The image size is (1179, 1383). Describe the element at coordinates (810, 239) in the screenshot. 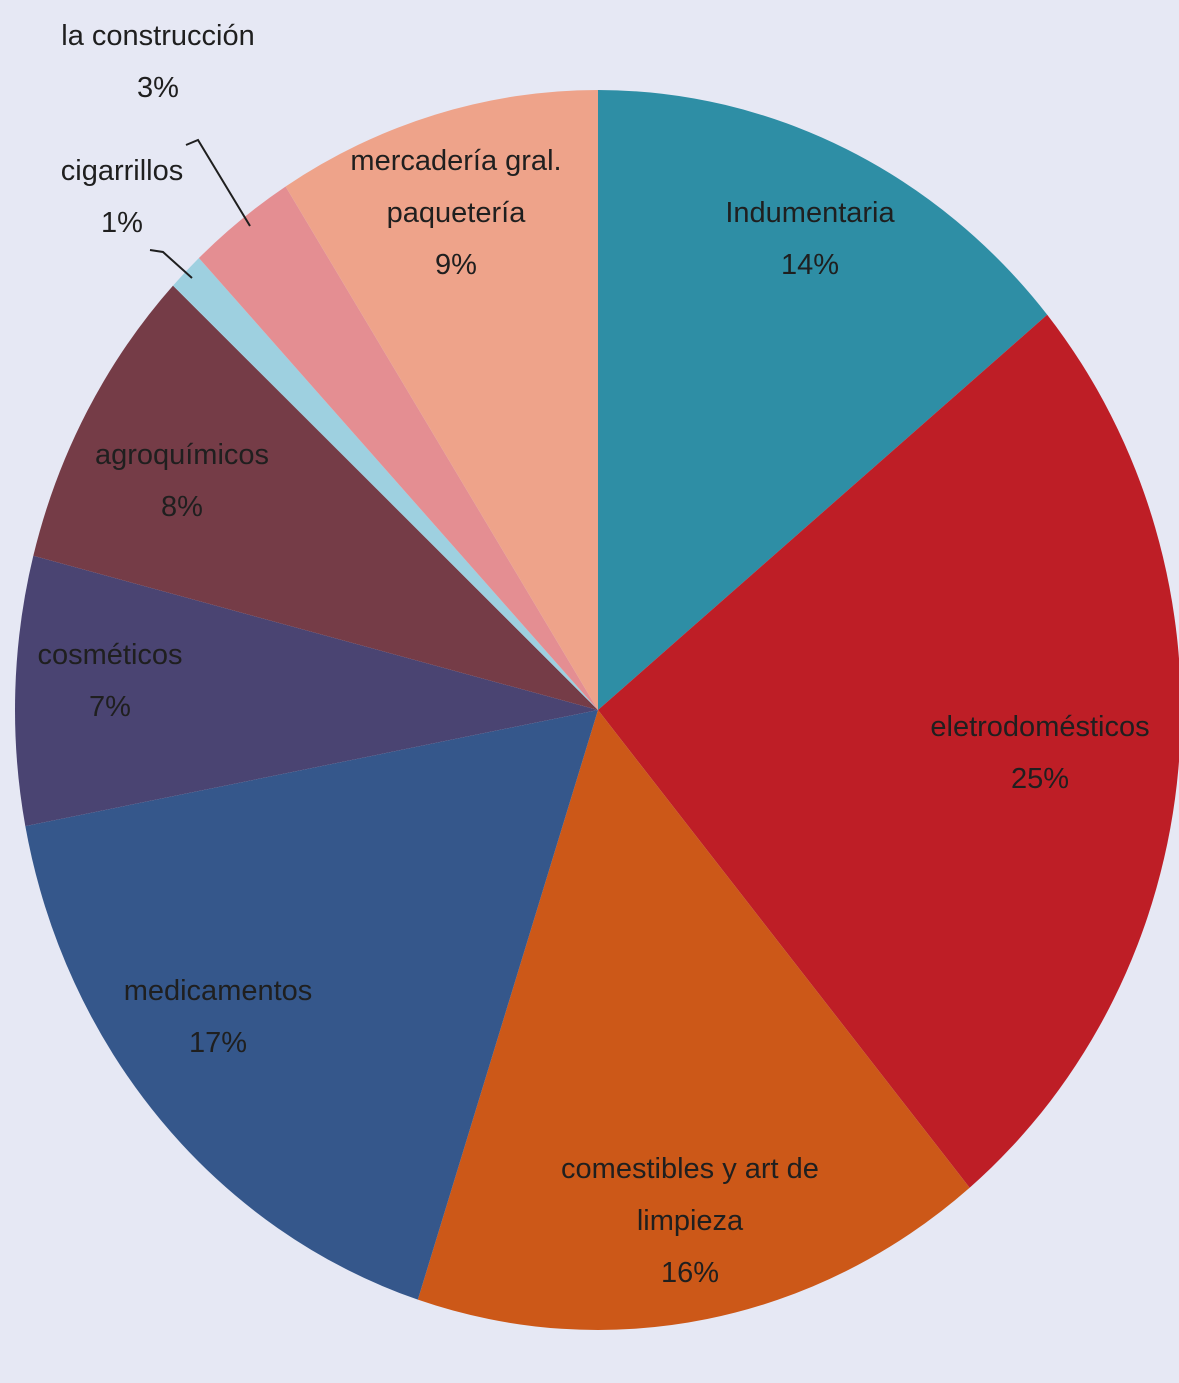

I see `slice-label-indumentaria: Indumentaria 14%` at that location.